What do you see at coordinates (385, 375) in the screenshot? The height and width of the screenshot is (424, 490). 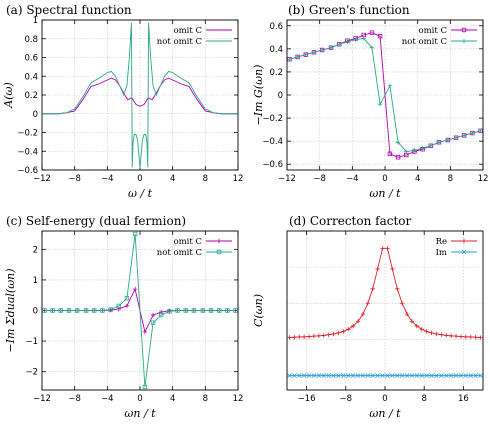 I see `series-im` at bounding box center [385, 375].